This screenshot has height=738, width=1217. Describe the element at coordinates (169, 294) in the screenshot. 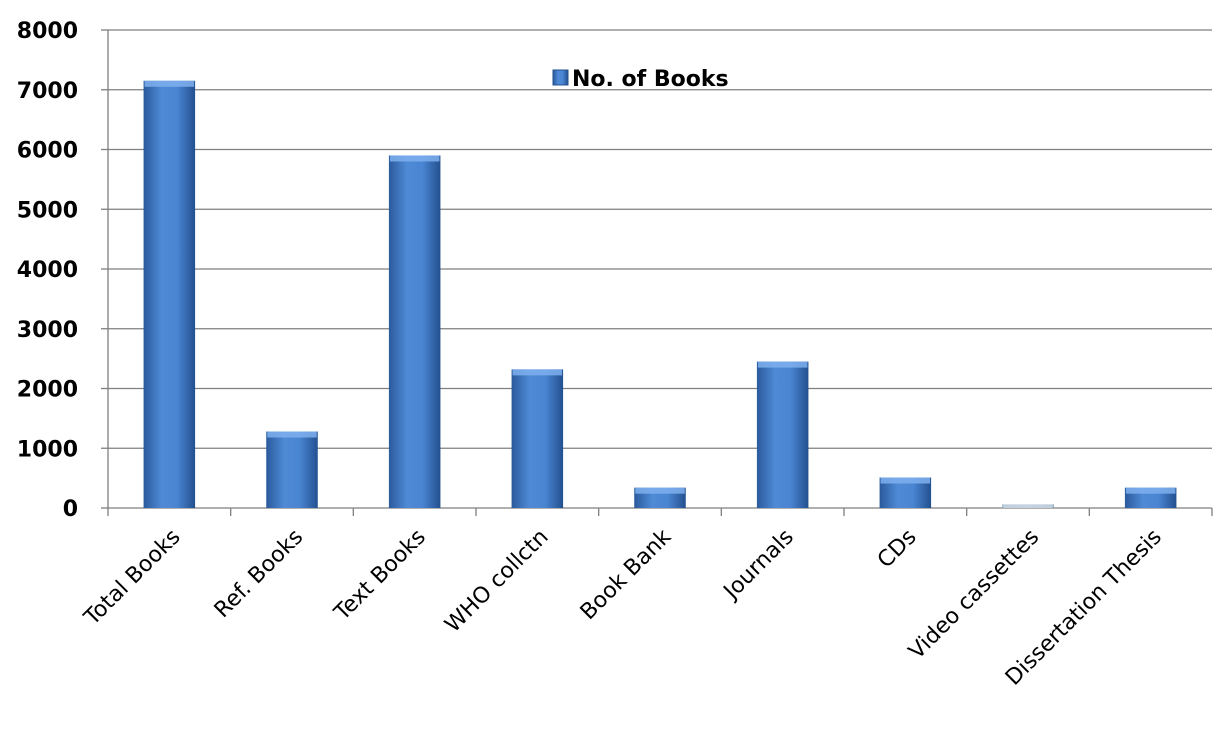

I see `bar-total-books` at that location.